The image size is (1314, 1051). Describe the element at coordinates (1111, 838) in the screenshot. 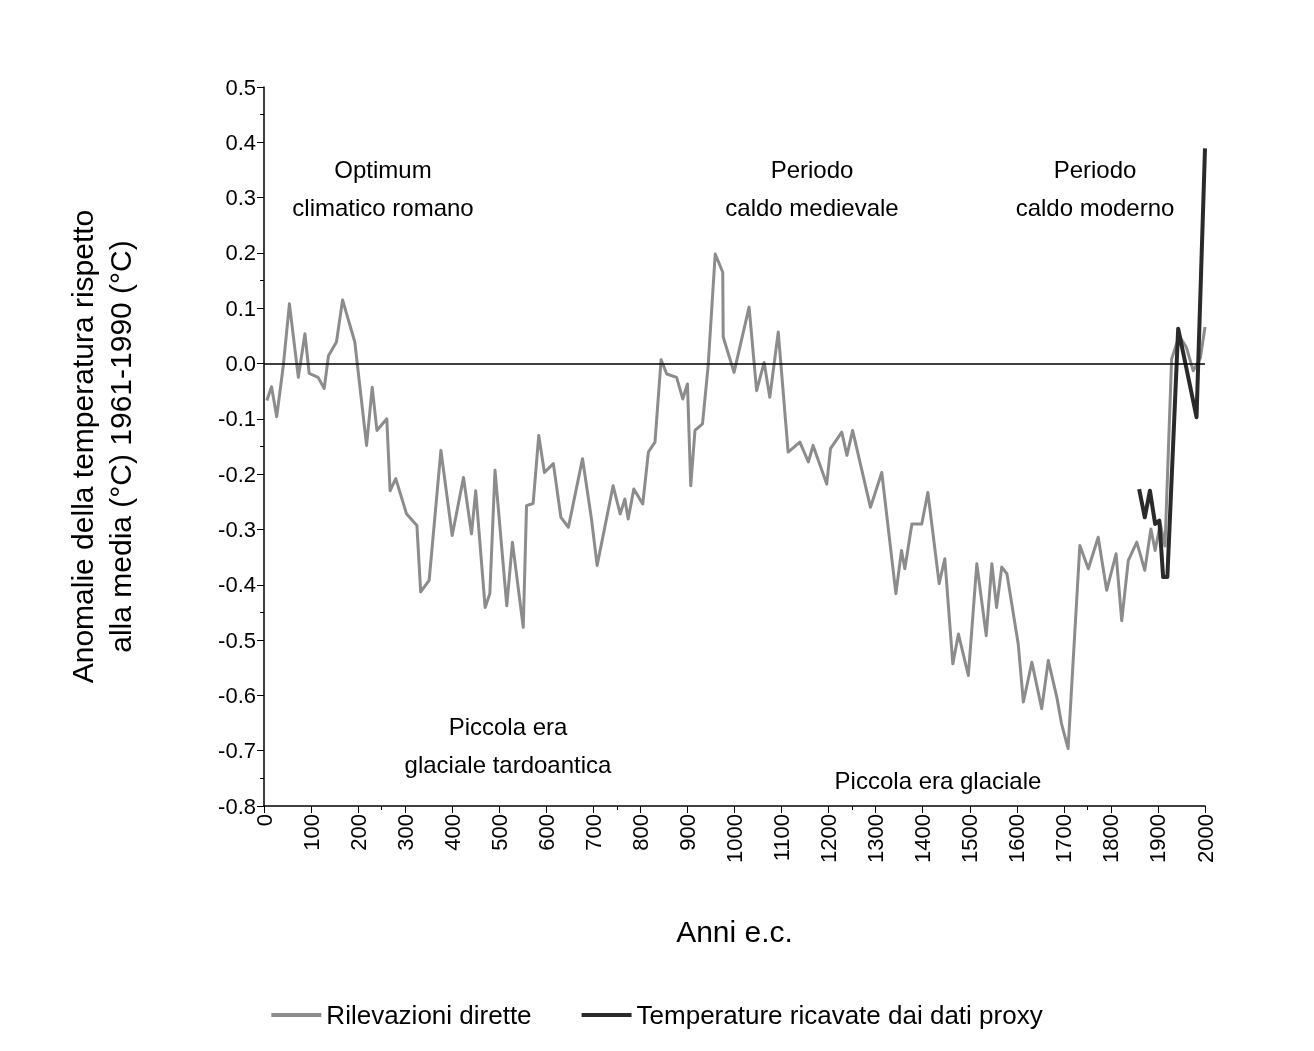

I see `x-tick-label: 1800` at that location.